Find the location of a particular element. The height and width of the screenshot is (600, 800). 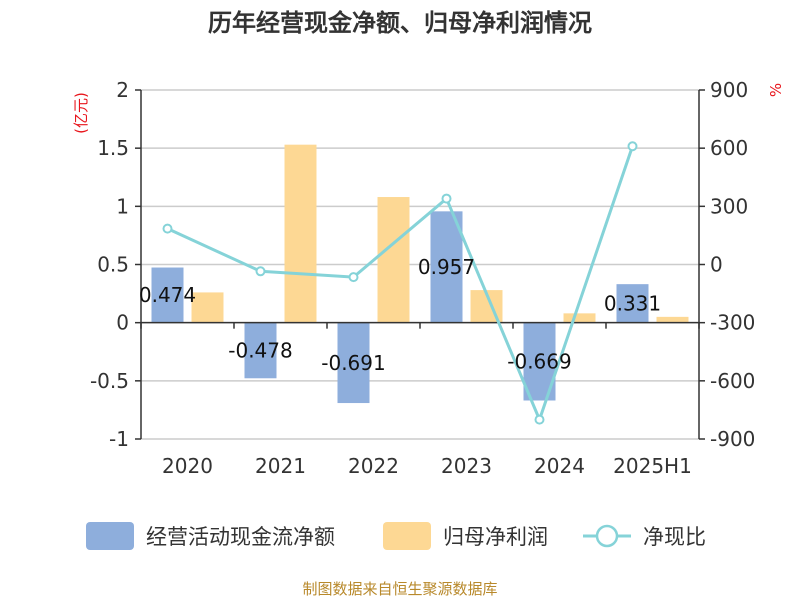

legend: 经营活动现金流净额 归母净利润 净现比 is located at coordinates (396, 536).